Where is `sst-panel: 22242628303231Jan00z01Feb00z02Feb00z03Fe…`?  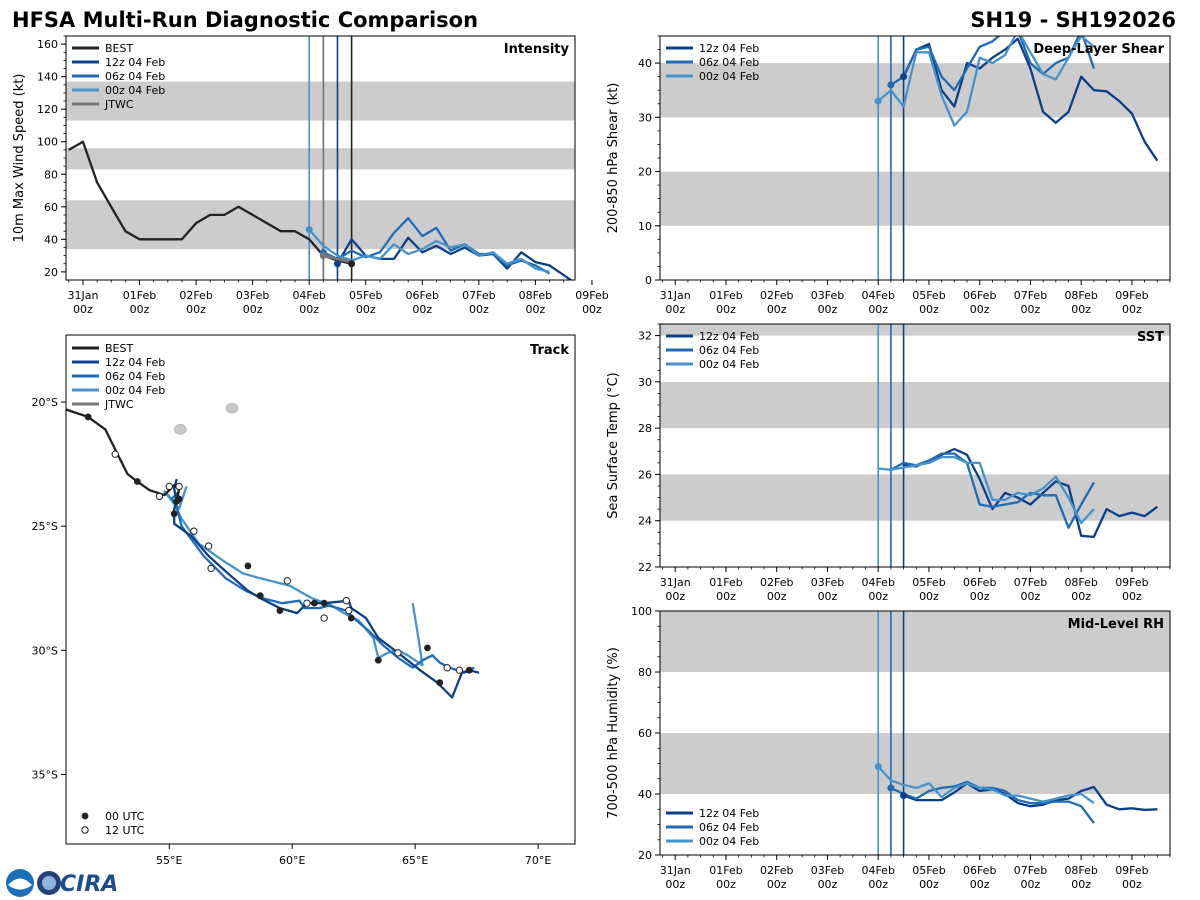
sst-panel: 22242628303231Jan00z01Feb00z02Feb00z03Fe… is located at coordinates (888, 463).